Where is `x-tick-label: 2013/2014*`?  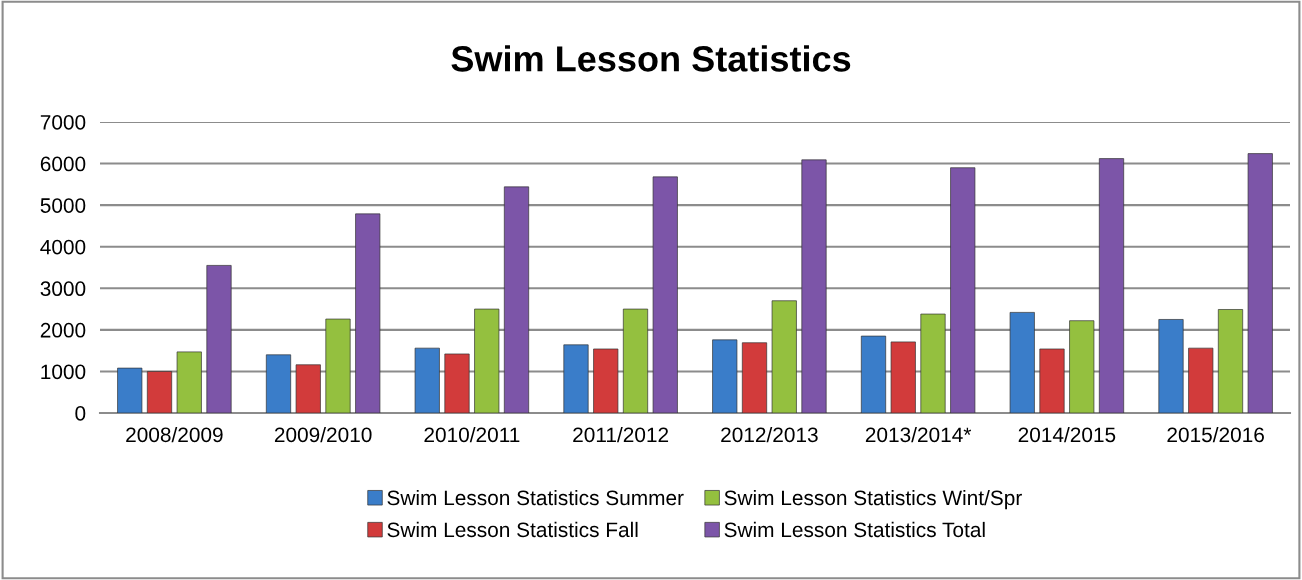 x-tick-label: 2013/2014* is located at coordinates (918, 434).